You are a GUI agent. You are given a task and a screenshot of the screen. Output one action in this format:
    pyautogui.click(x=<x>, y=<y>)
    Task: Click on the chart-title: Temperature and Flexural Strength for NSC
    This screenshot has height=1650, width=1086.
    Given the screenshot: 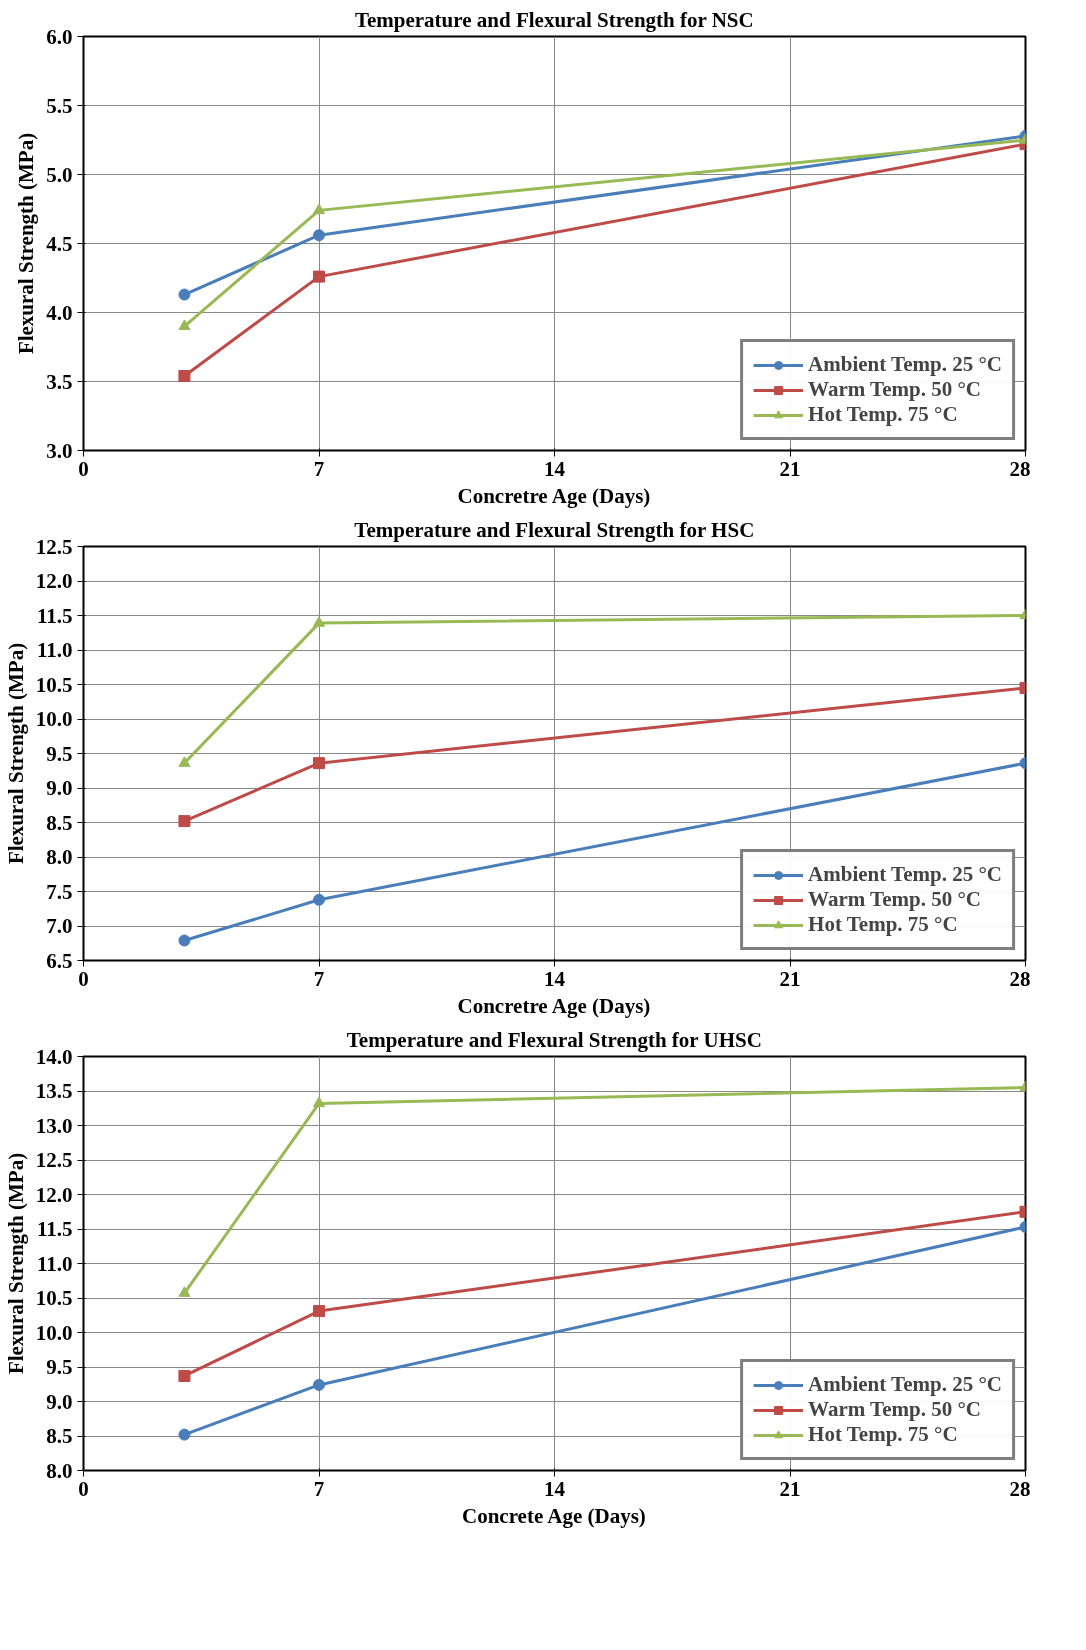 What is the action you would take?
    pyautogui.click(x=554, y=19)
    